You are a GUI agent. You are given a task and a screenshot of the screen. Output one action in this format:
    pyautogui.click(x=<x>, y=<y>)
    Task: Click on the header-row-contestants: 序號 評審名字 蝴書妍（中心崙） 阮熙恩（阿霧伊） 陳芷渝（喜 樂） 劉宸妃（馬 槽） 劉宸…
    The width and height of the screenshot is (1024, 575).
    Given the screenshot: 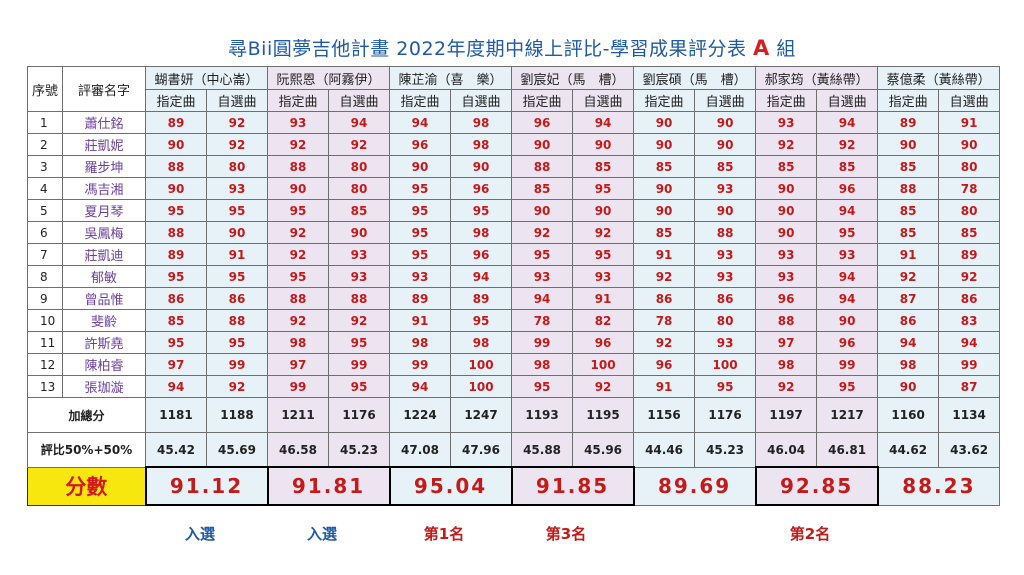 What is the action you would take?
    pyautogui.click(x=514, y=89)
    